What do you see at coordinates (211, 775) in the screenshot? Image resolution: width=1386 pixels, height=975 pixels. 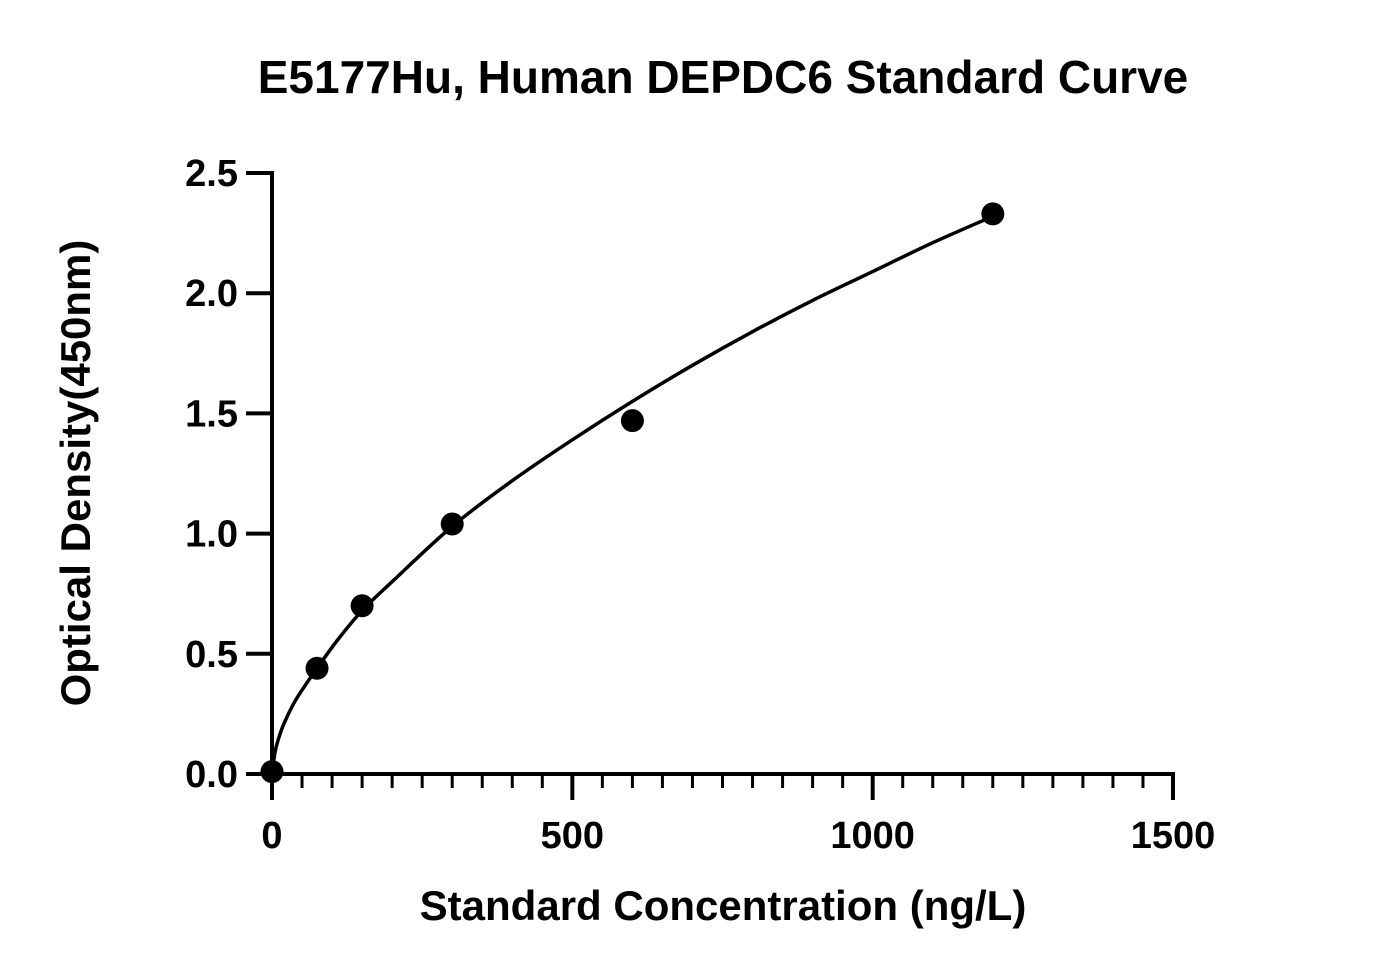 I see `y-tick-label: 0.0` at bounding box center [211, 775].